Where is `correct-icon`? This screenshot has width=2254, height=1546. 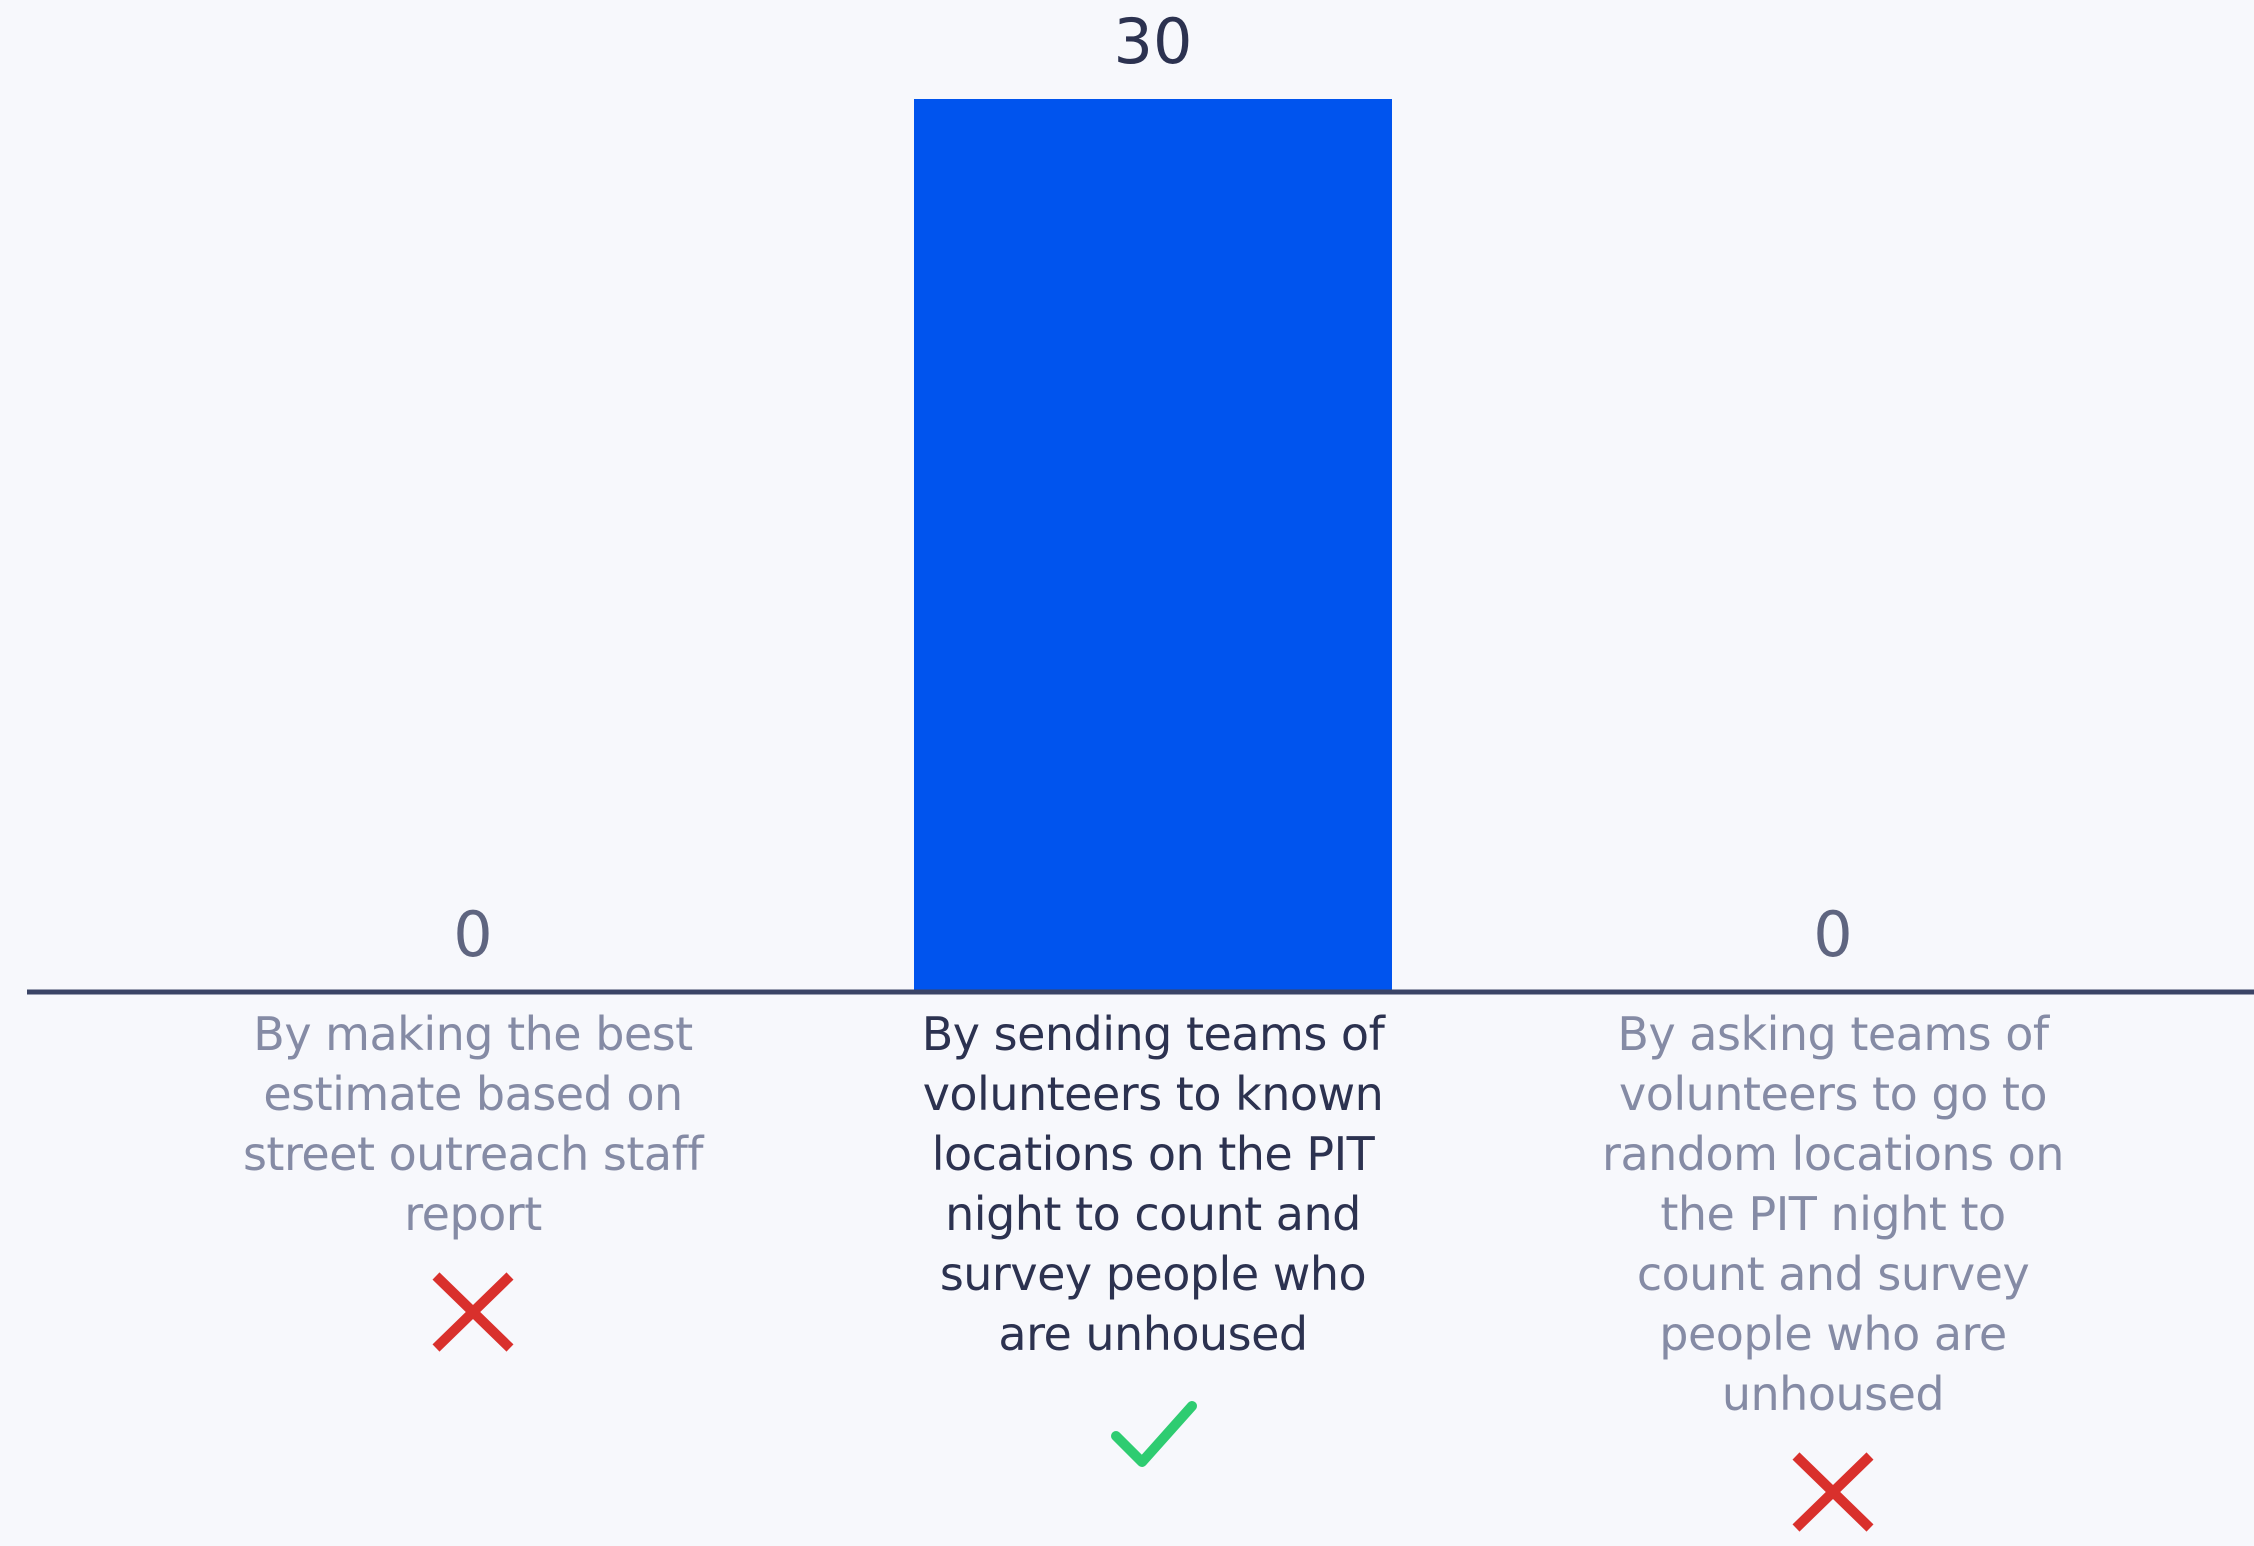
correct-icon is located at coordinates (1154, 1434).